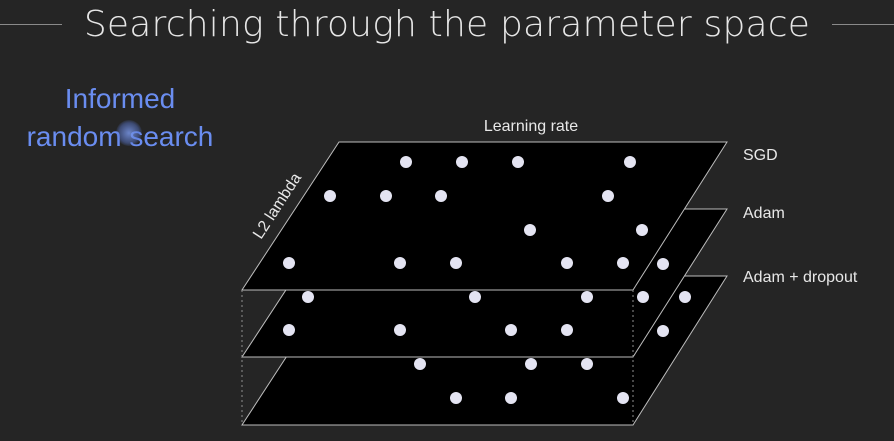 The image size is (894, 441). What do you see at coordinates (845, 24) in the screenshot?
I see `title-rule-right` at bounding box center [845, 24].